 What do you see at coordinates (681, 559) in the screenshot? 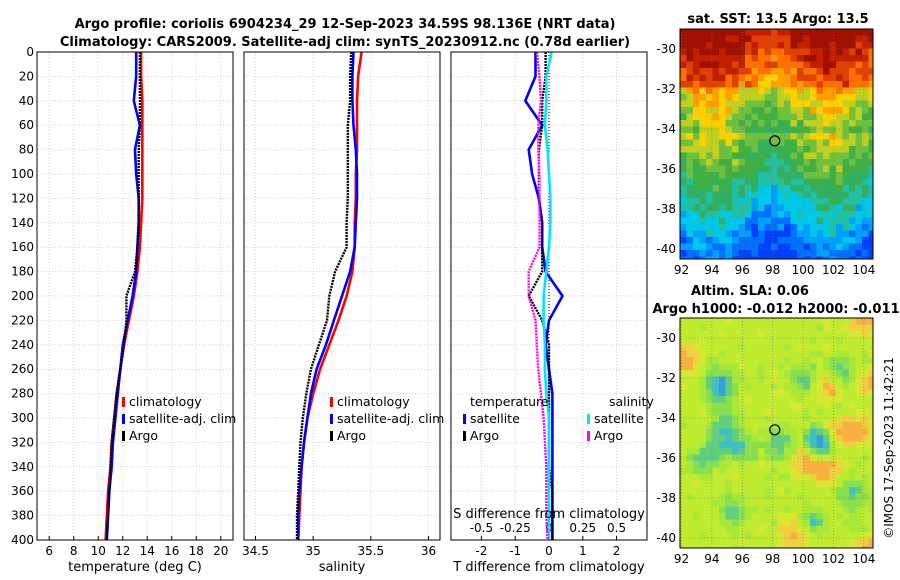
I see `map-lon-tick: 92` at bounding box center [681, 559].